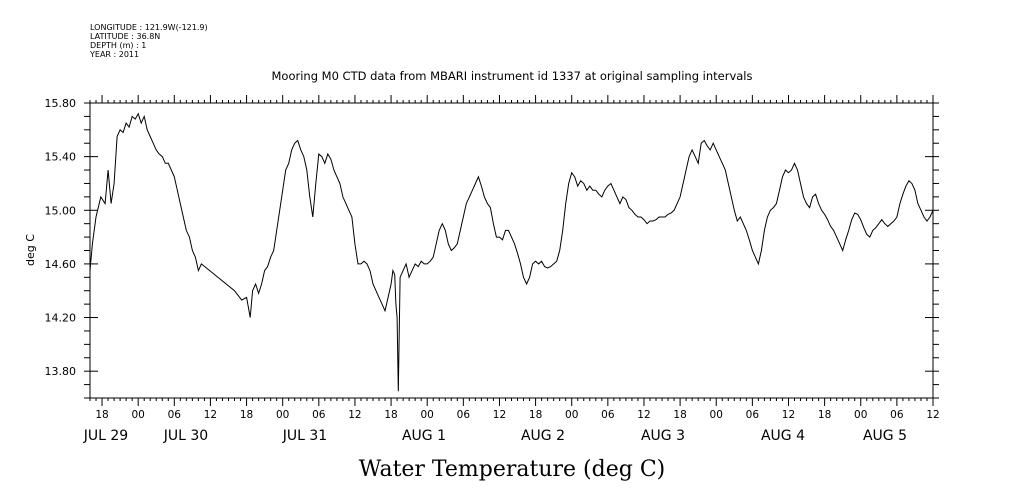 This screenshot has height=504, width=1009. What do you see at coordinates (663, 436) in the screenshot?
I see `x-date-label: AUG 3` at bounding box center [663, 436].